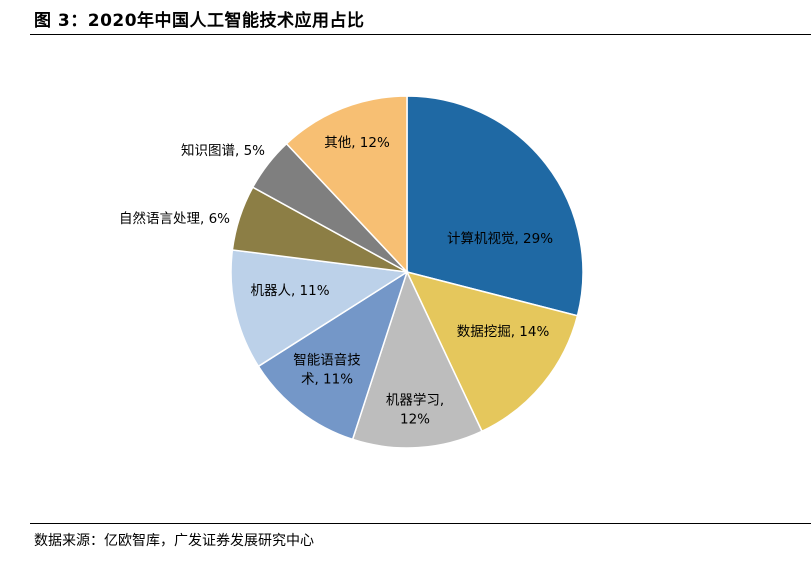 The width and height of the screenshot is (811, 581). What do you see at coordinates (223, 150) in the screenshot?
I see `pie-slice-label: 知识图谱, 5%` at bounding box center [223, 150].